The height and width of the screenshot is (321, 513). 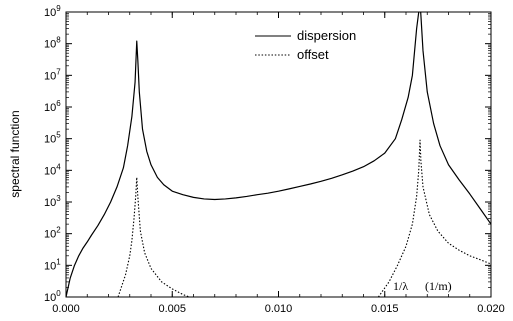 I want to click on legend: dispersion offset, so click(x=305, y=45).